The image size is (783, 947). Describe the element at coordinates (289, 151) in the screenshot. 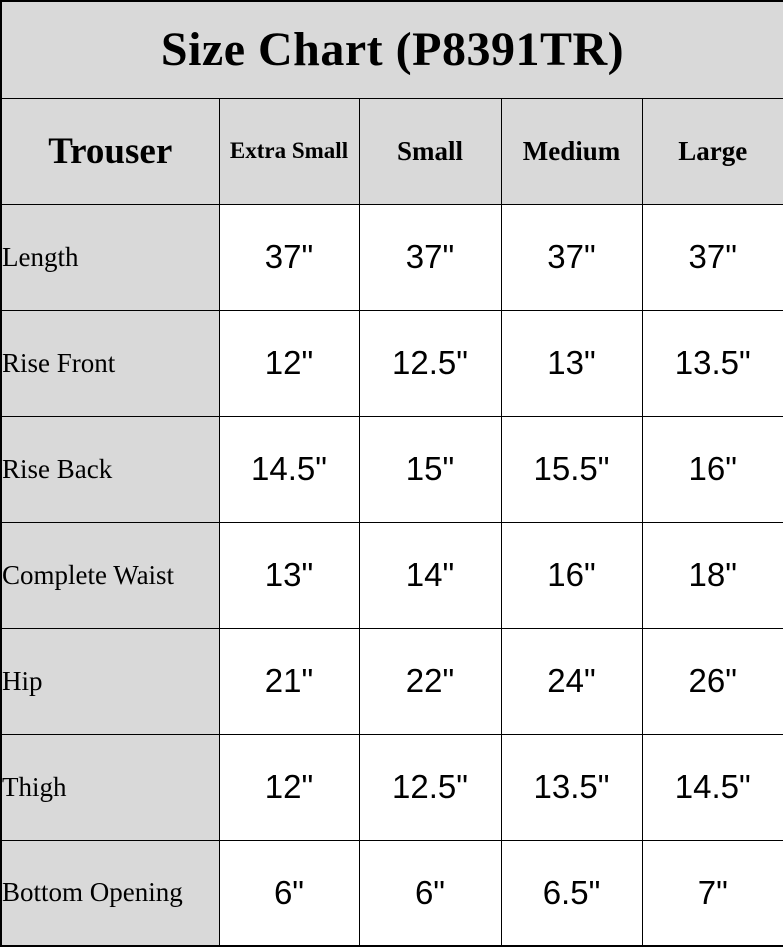

I see `column-header-extra-small: Extra Small` at that location.